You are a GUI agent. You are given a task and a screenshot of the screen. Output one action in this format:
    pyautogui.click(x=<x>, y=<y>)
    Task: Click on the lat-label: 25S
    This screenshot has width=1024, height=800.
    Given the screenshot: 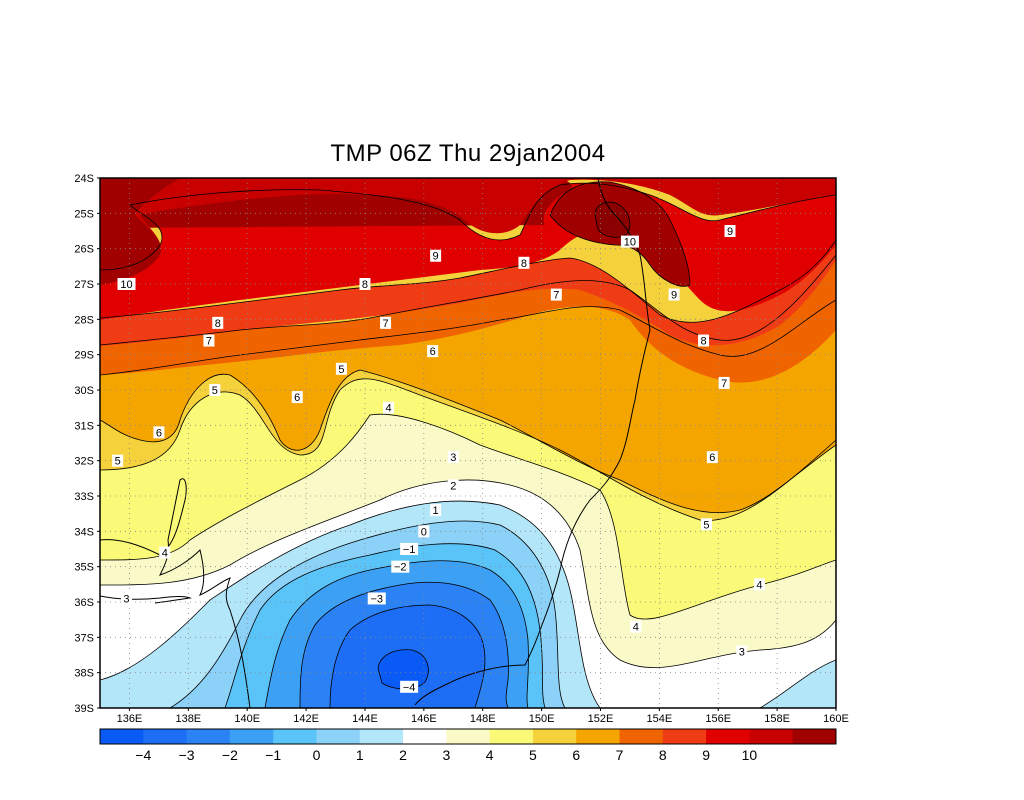 What is the action you would take?
    pyautogui.click(x=84, y=214)
    